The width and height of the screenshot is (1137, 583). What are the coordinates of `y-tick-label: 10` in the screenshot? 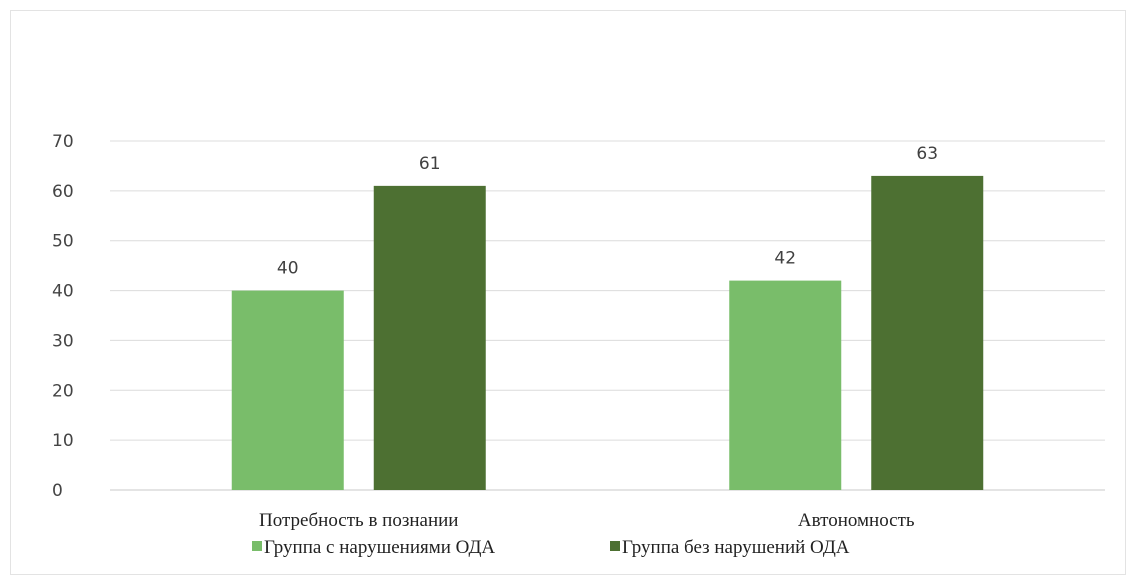 It's located at (63, 441).